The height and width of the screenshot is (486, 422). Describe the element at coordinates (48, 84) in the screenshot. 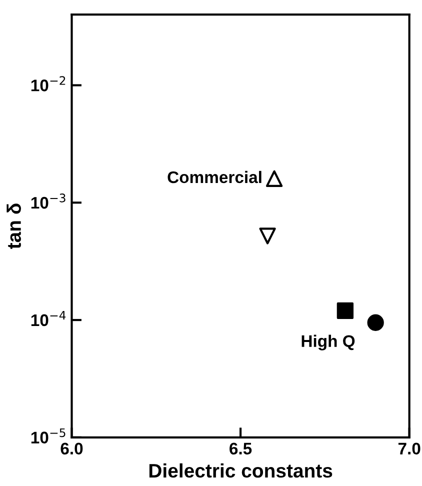

I see `y-tick-label: 10$^{−2}$` at that location.